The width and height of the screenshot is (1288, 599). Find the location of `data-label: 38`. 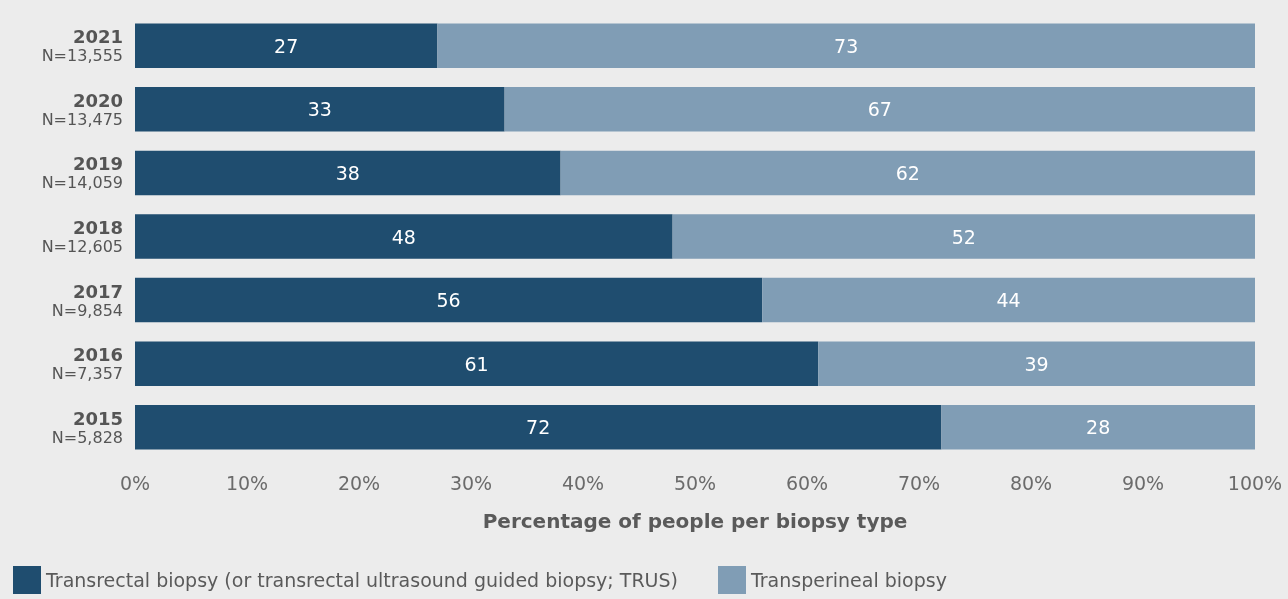

data-label: 38 is located at coordinates (347, 172).